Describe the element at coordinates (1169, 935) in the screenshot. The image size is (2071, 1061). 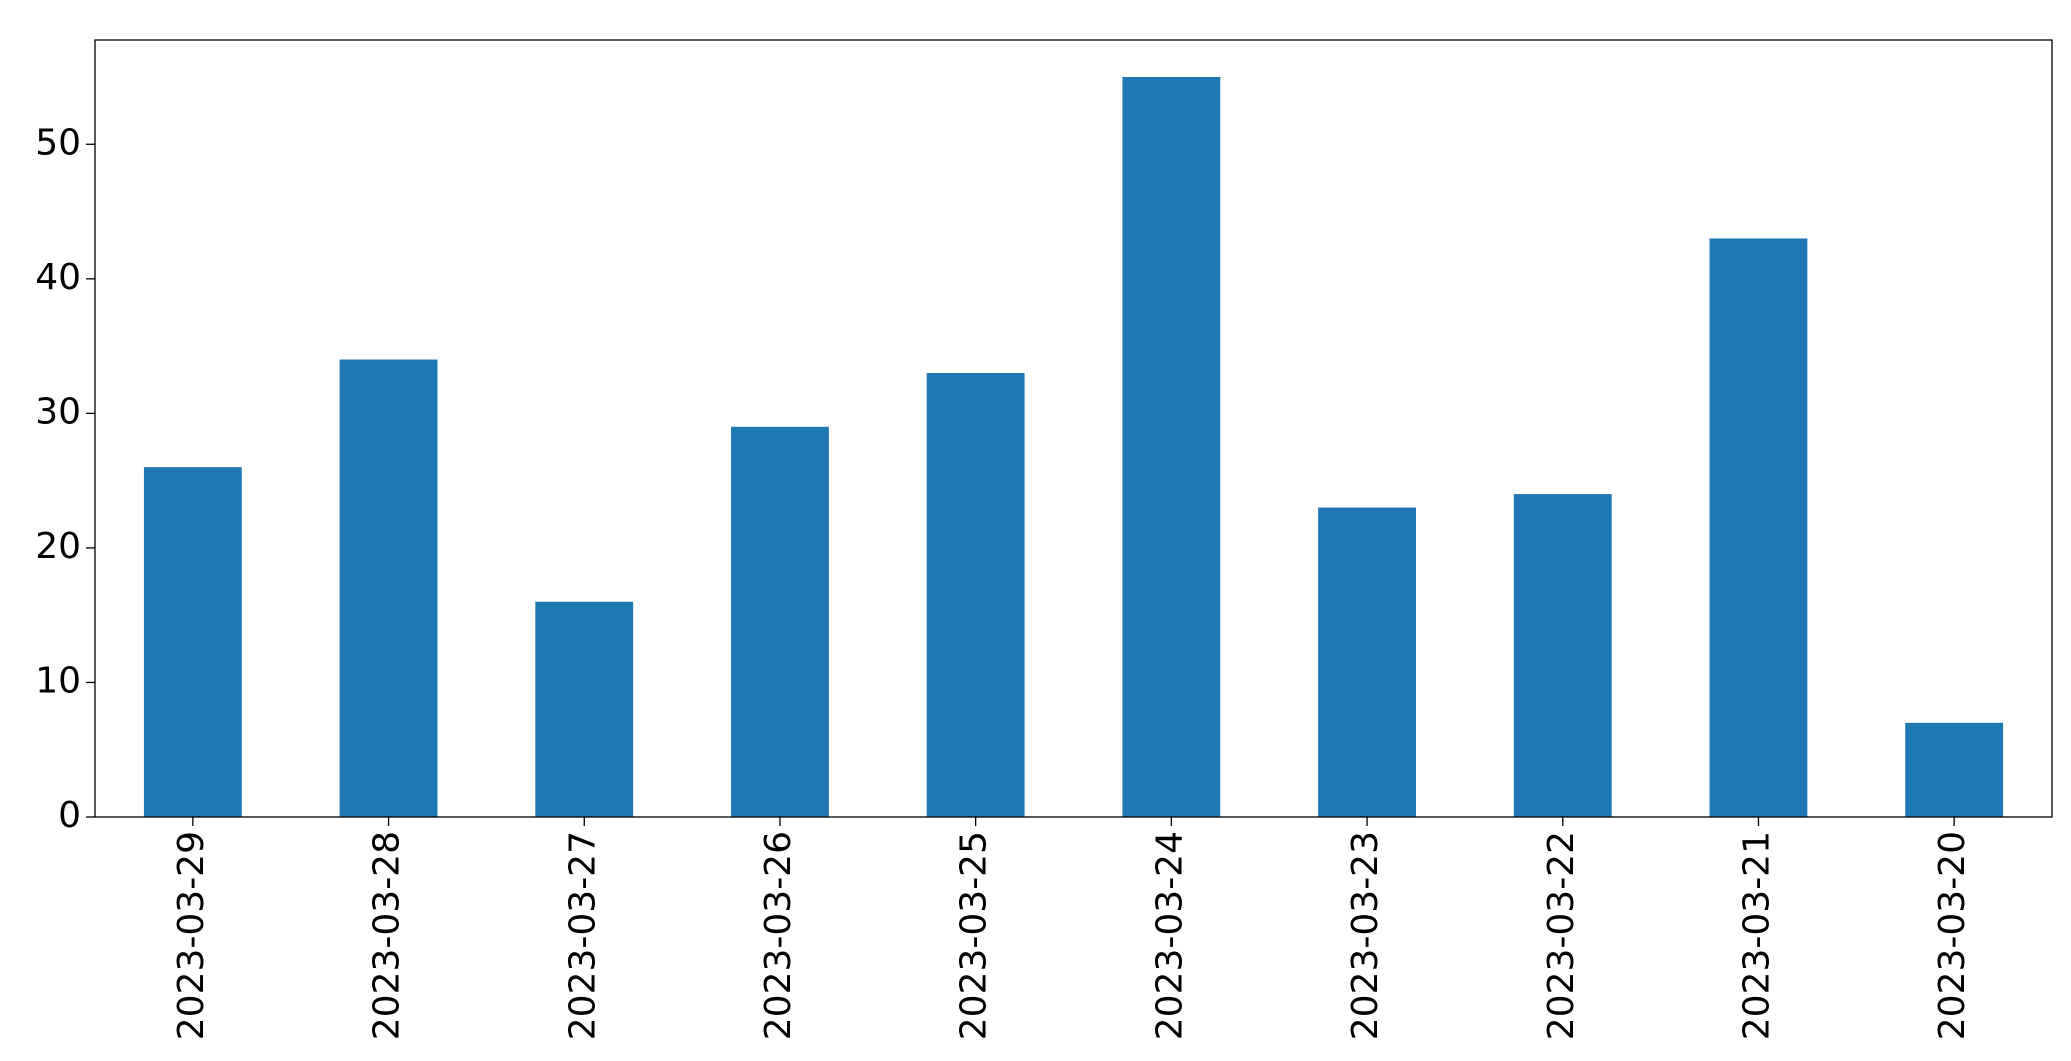
I see `x-tick-label: 2023-03-24` at that location.